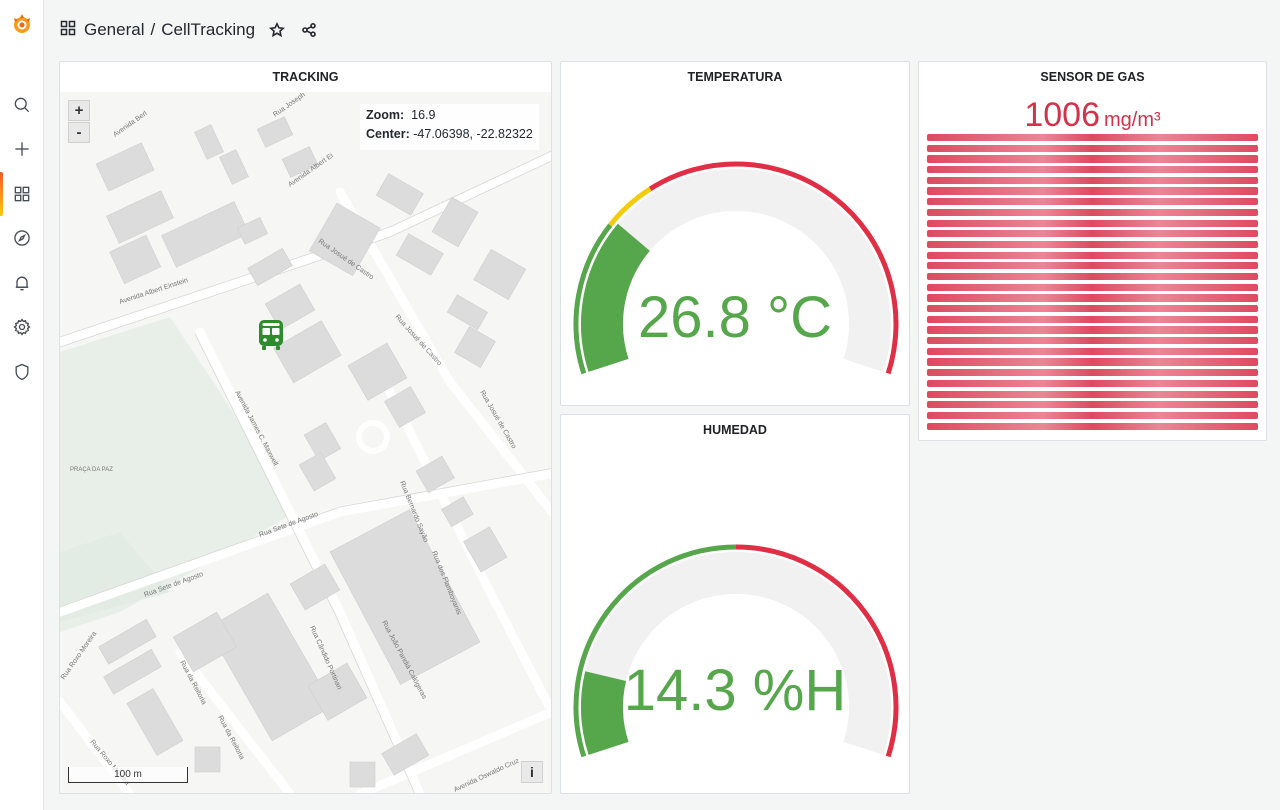 This screenshot has width=1280, height=810. I want to click on gauge-outer-yellow, so click(630, 206).